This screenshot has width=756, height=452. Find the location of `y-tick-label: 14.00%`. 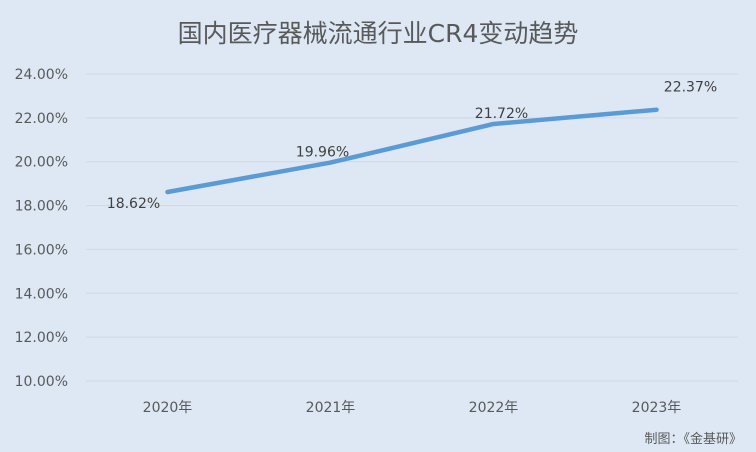

y-tick-label: 14.00% is located at coordinates (41, 294).